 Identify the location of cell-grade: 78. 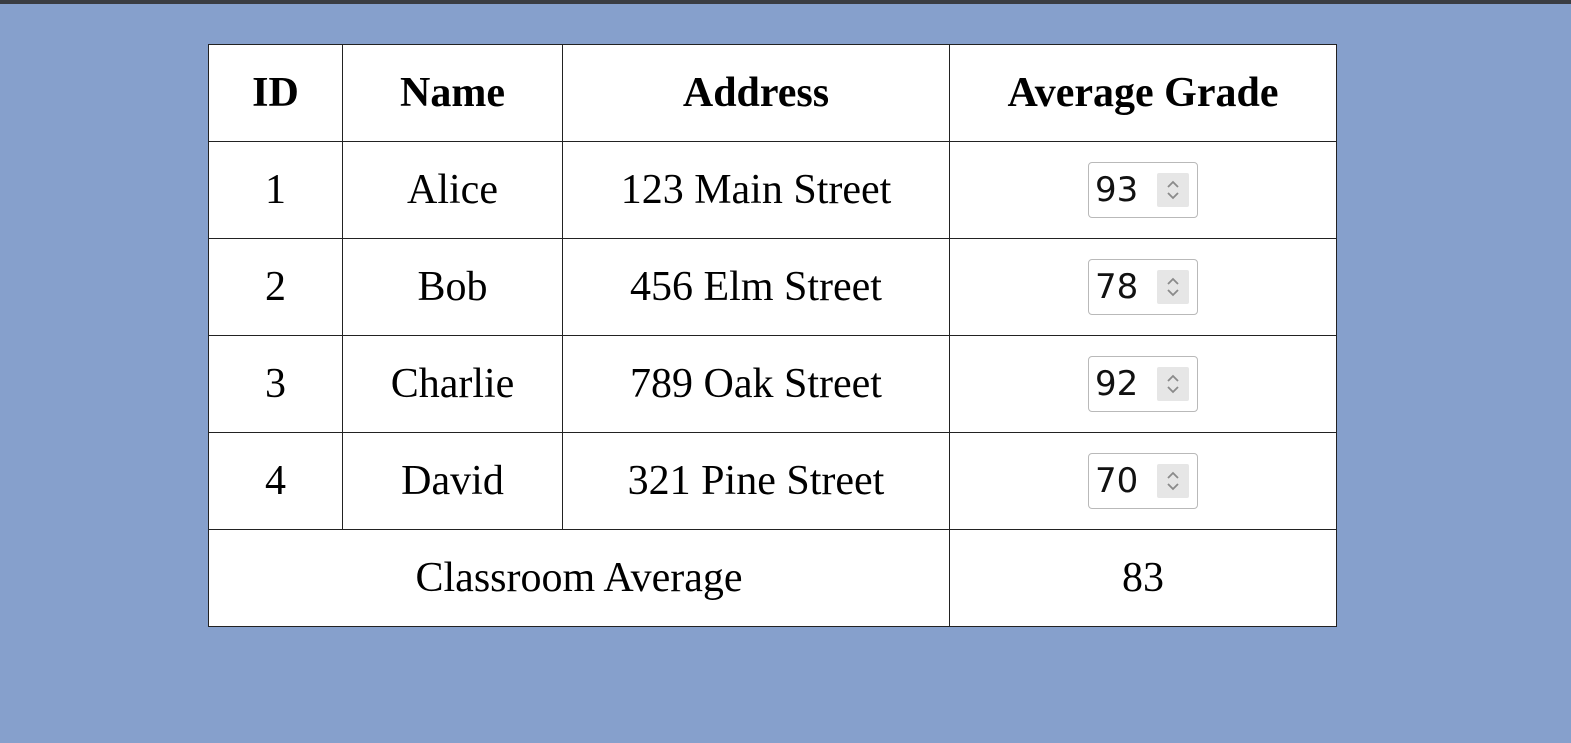
(1143, 287).